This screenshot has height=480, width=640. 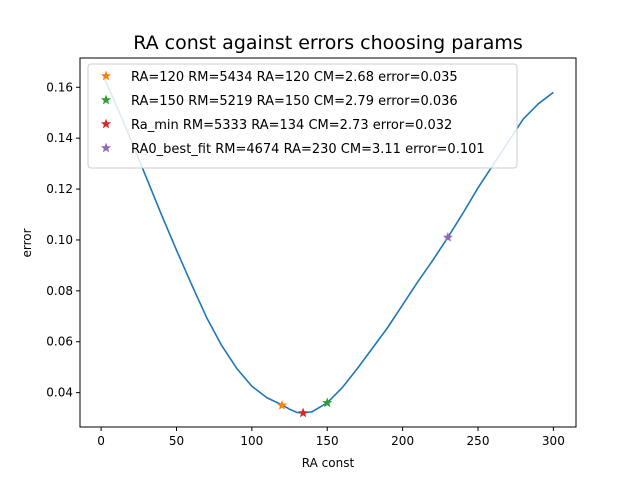 I want to click on y-axis-label: error, so click(x=27, y=242).